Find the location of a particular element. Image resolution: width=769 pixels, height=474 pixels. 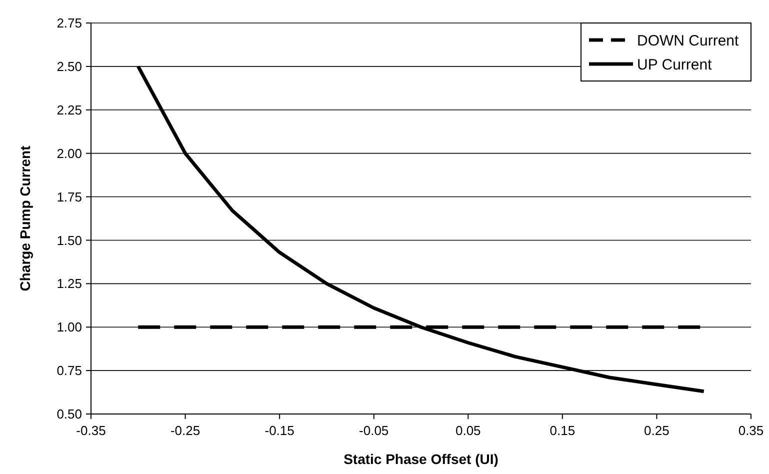

y-tick-label: 2.25 is located at coordinates (69, 110).